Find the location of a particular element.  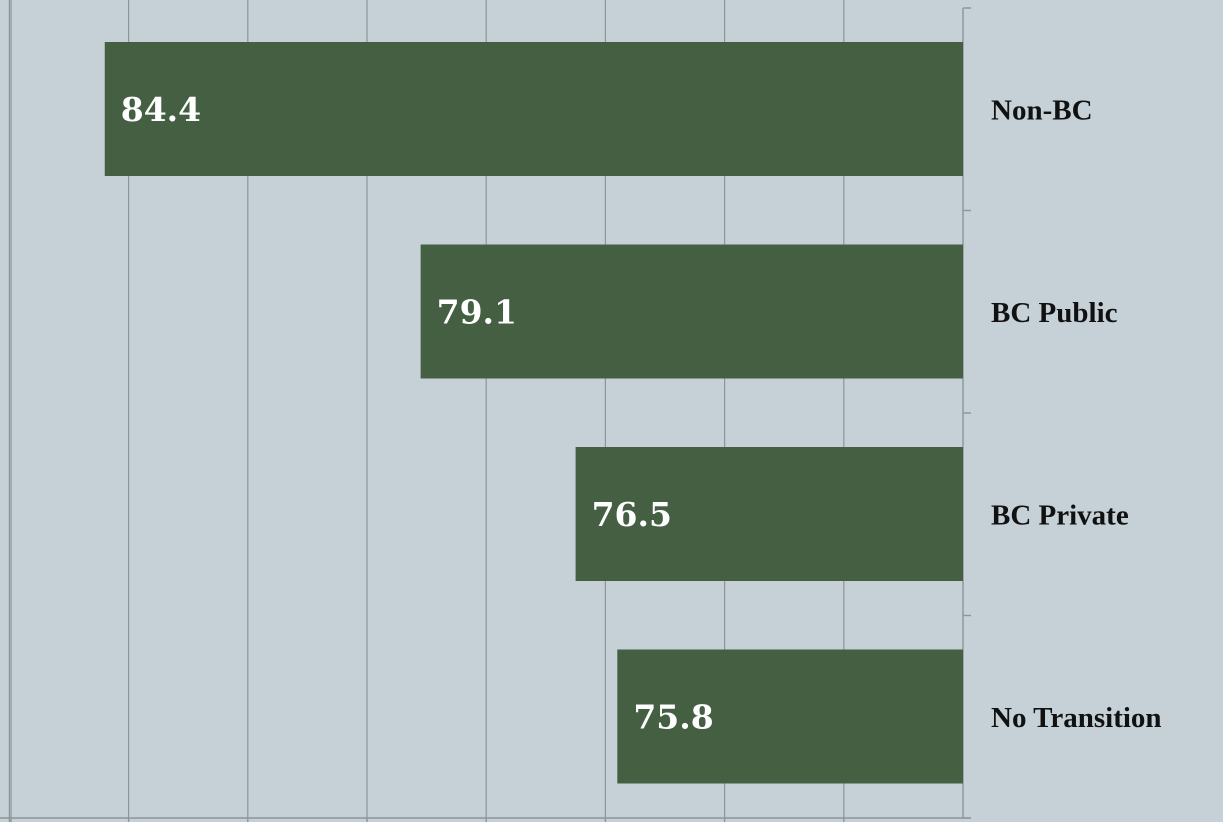

data-label: 75.8 is located at coordinates (673, 717).